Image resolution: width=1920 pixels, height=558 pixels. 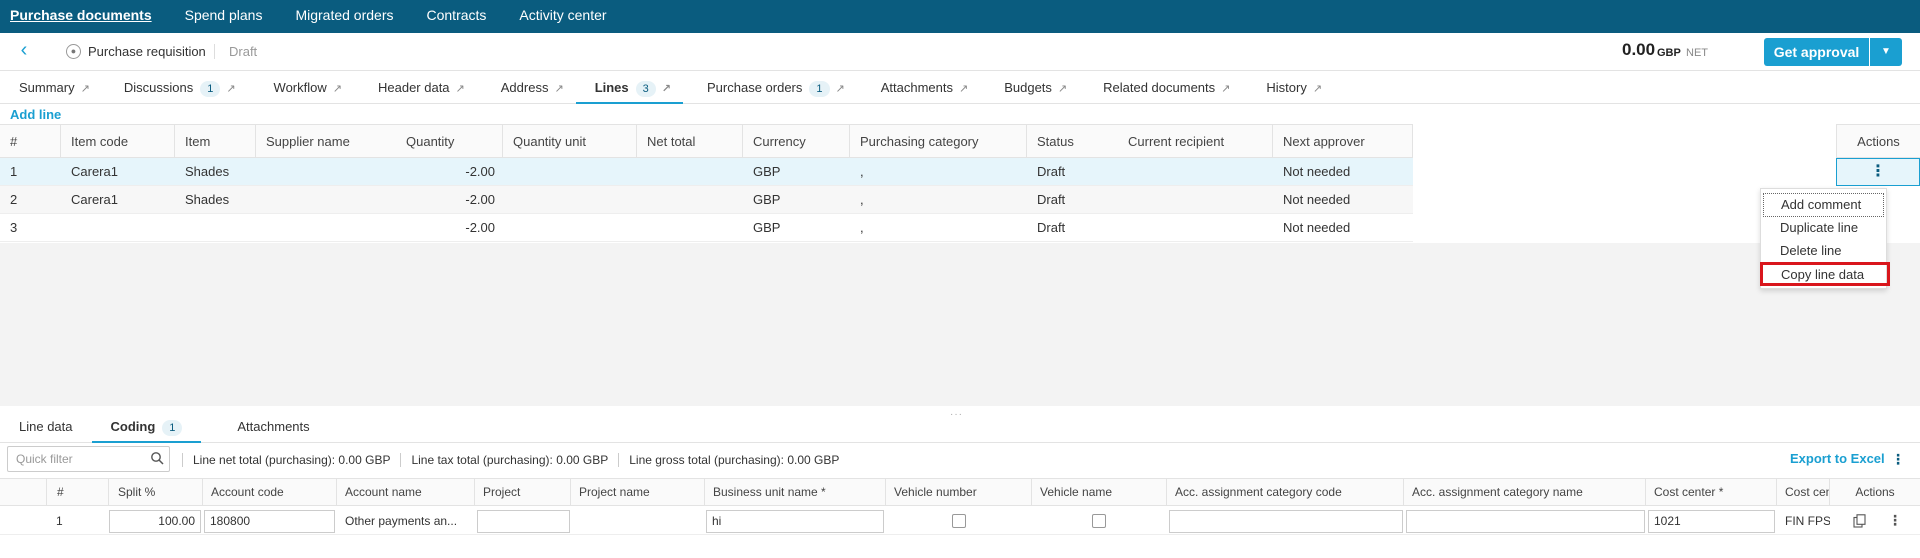 What do you see at coordinates (223, 15) in the screenshot?
I see `nav-spend-plans: Spend plans` at bounding box center [223, 15].